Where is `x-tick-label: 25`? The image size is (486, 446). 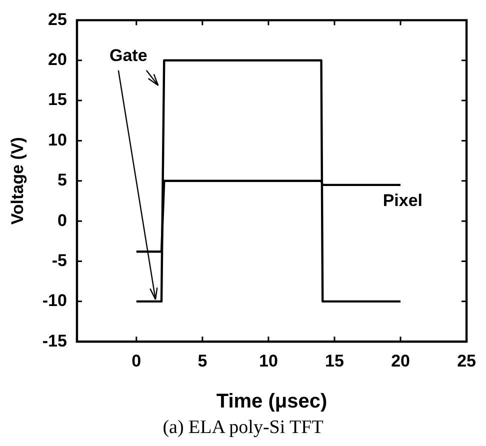
x-tick-label: 25 is located at coordinates (466, 360).